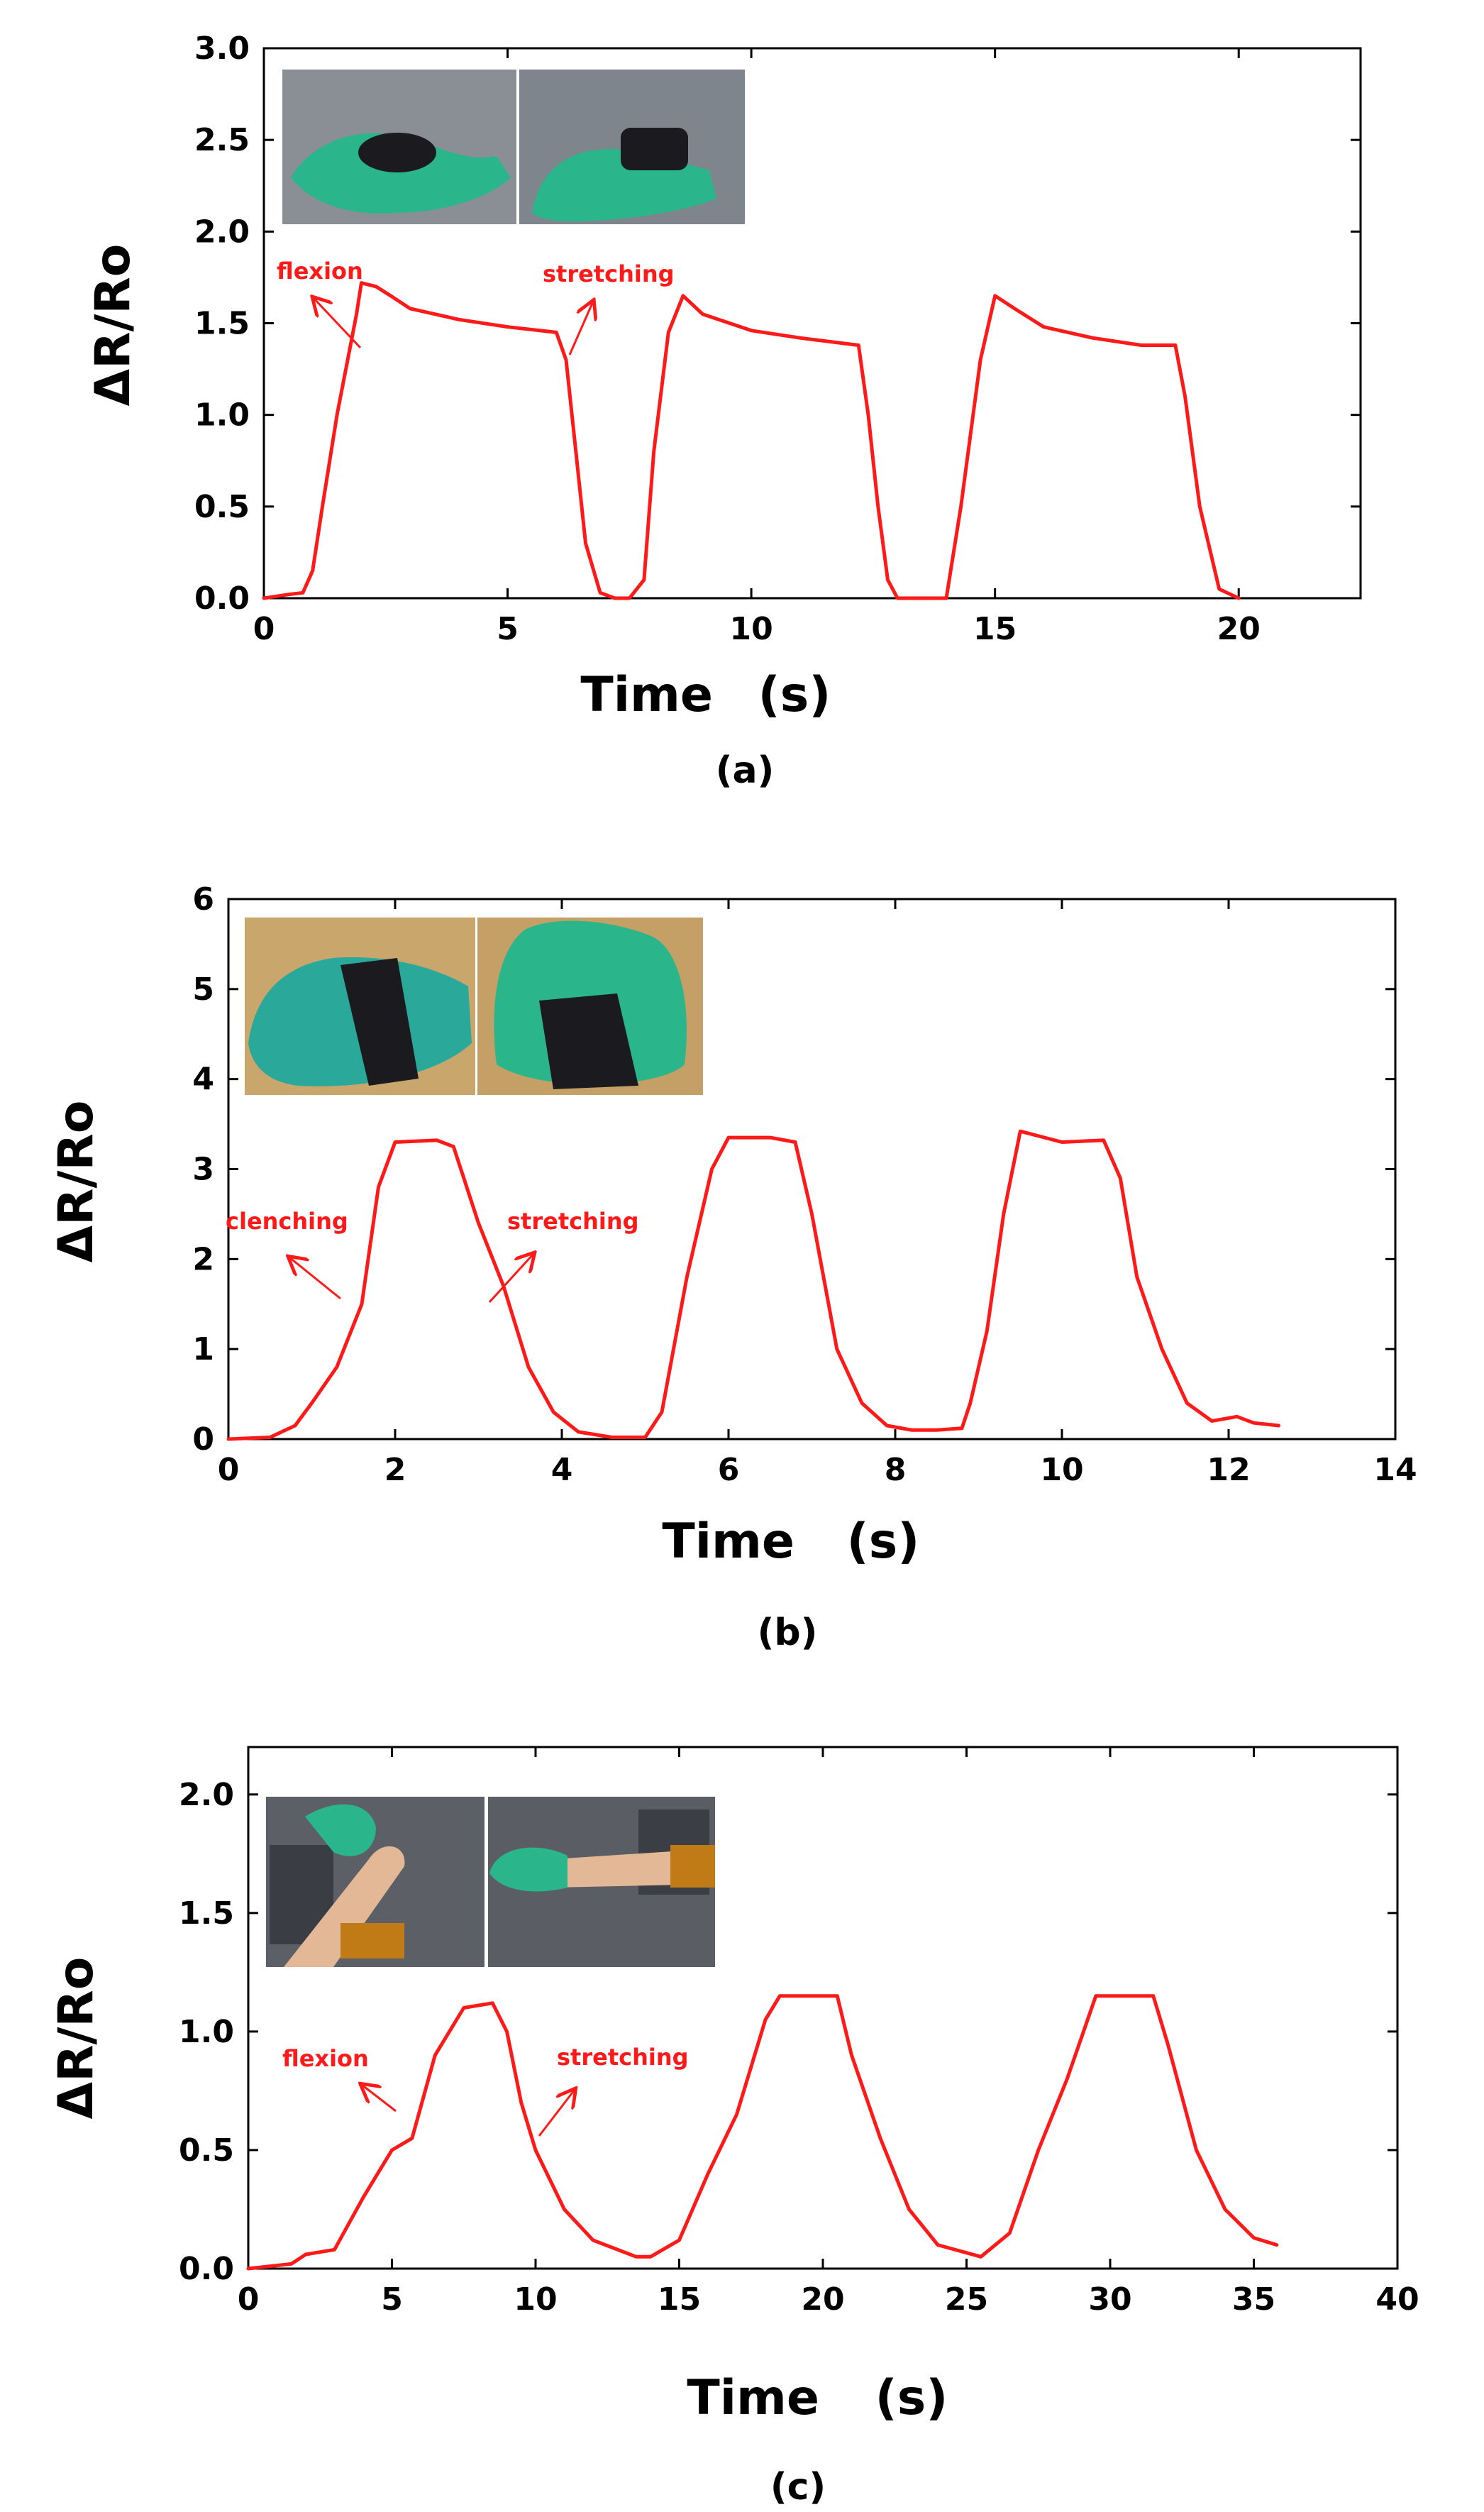 The image size is (1484, 2512). Describe the element at coordinates (1109, 2299) in the screenshot. I see `x-tick-label: 30` at that location.